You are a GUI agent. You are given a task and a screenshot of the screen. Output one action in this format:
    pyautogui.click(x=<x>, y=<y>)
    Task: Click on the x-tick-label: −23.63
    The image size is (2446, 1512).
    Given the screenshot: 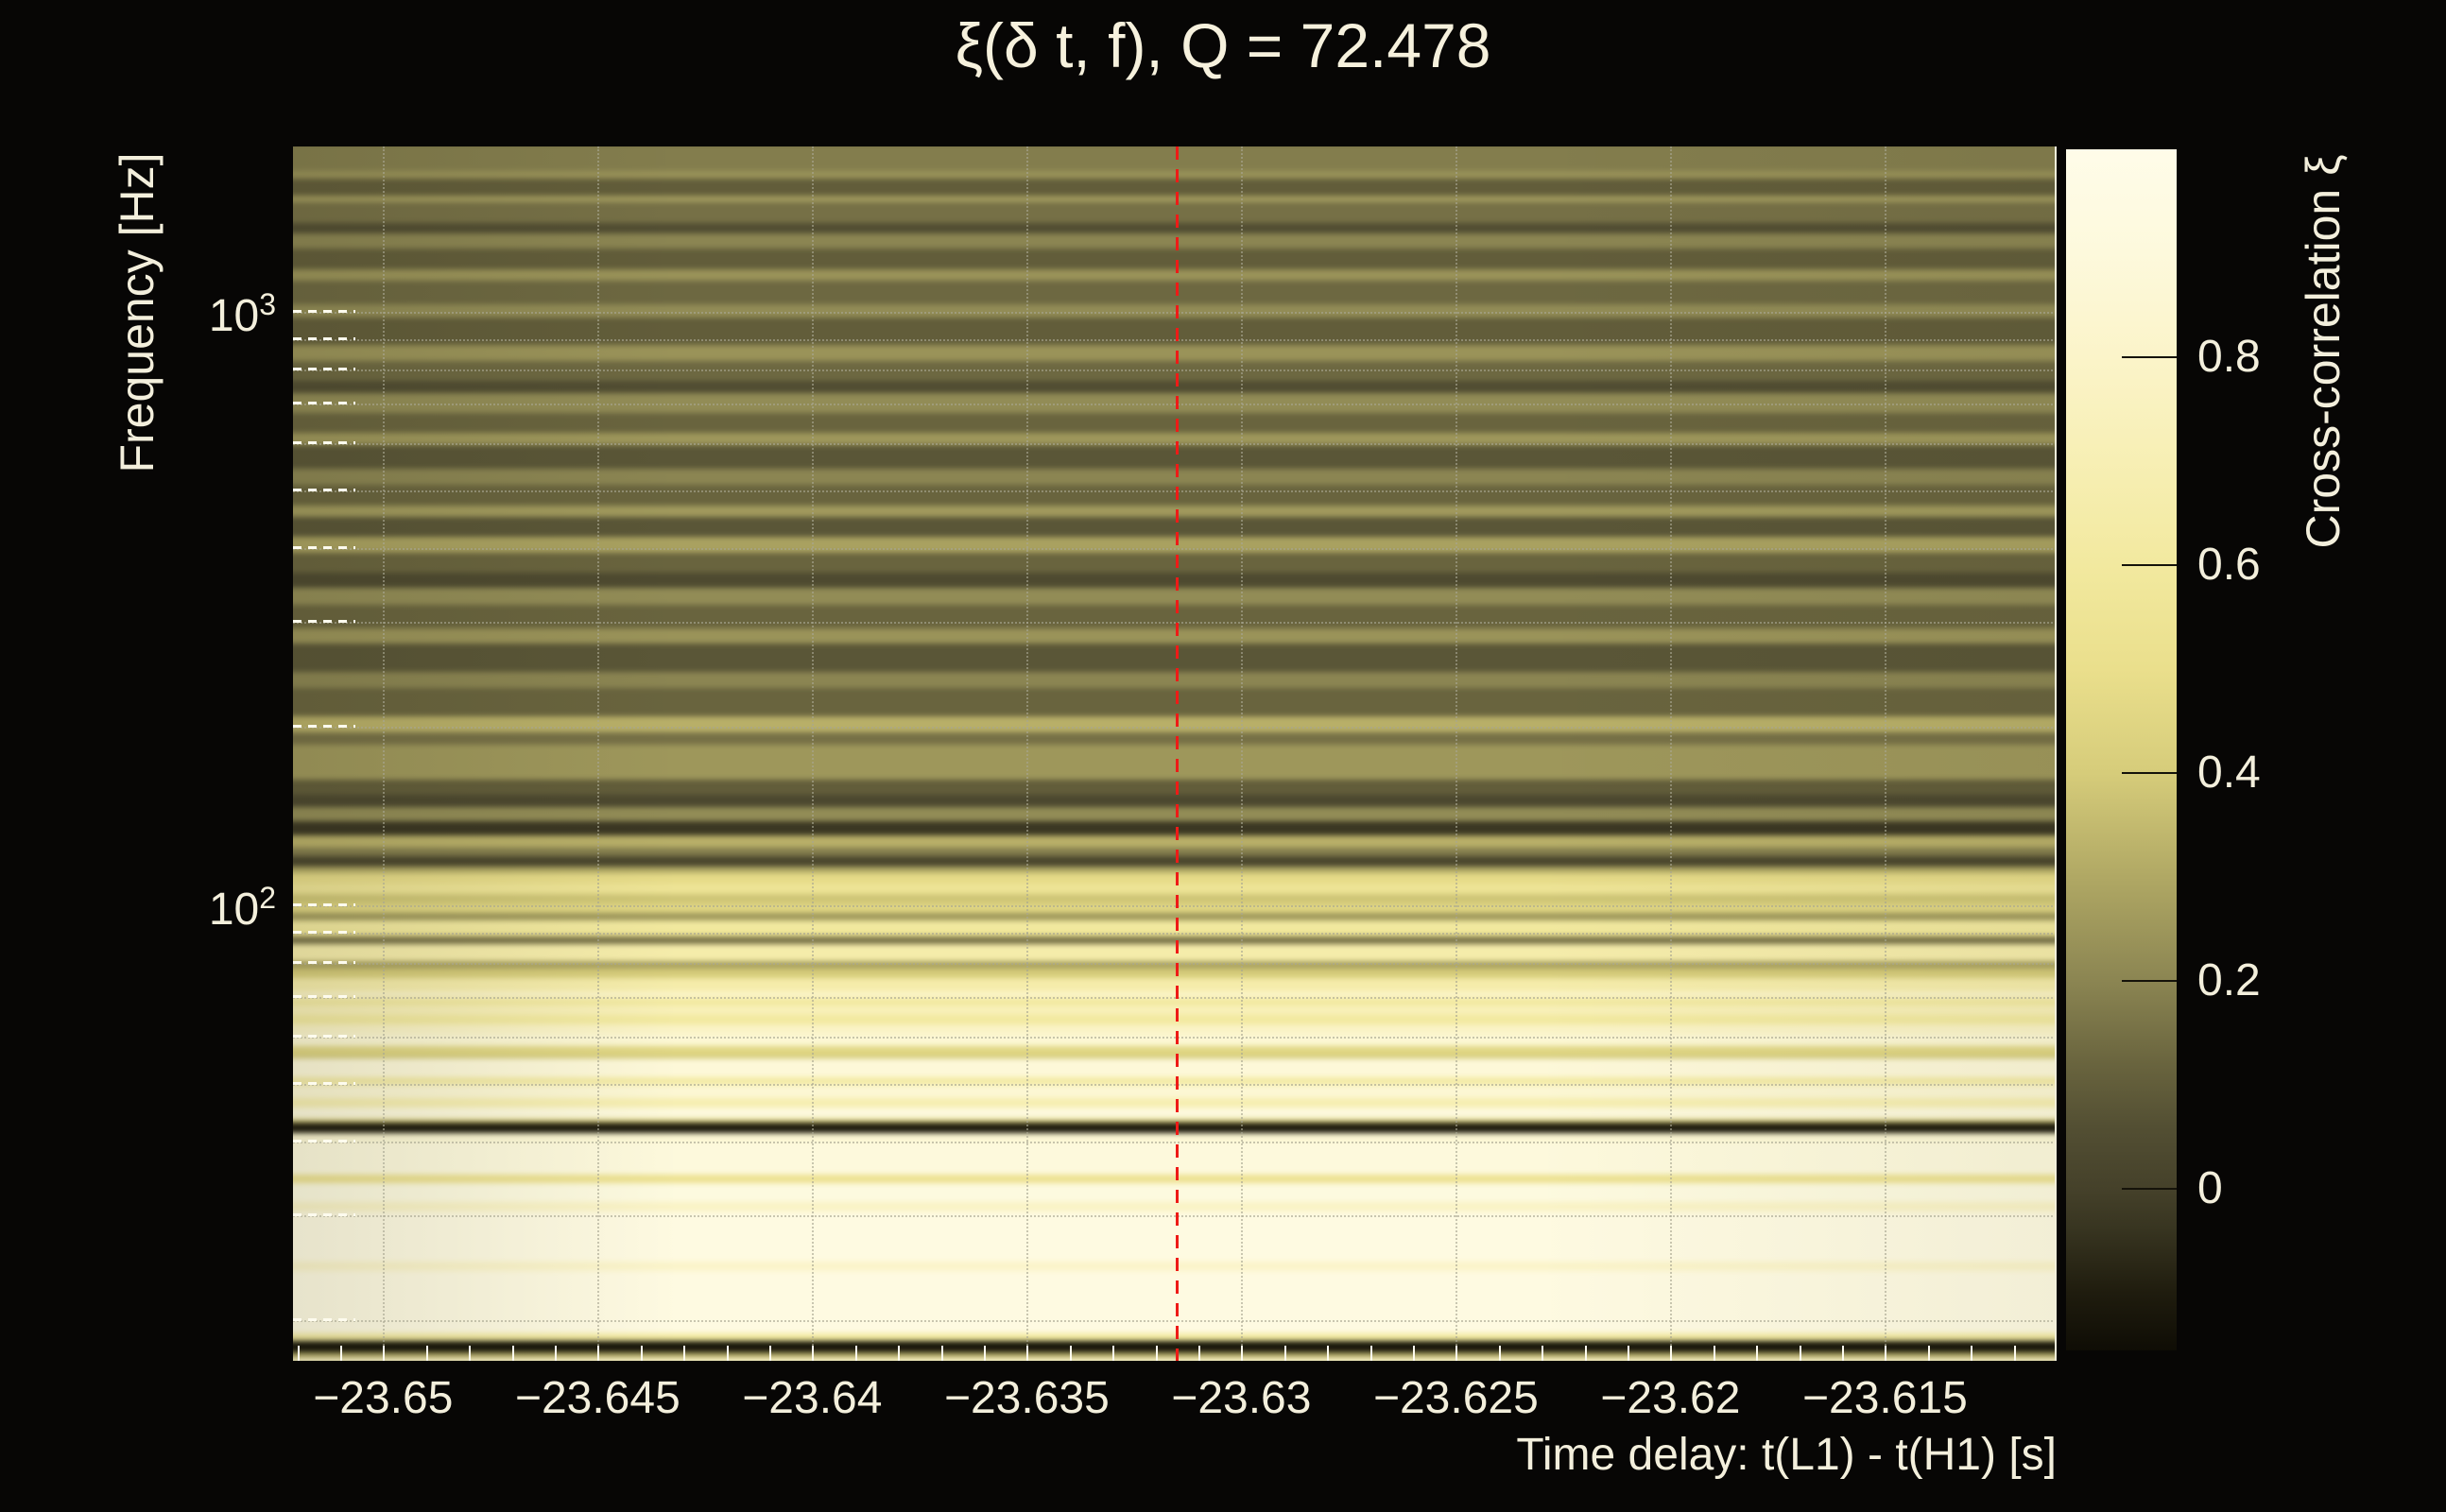 What is the action you would take?
    pyautogui.click(x=1241, y=1398)
    